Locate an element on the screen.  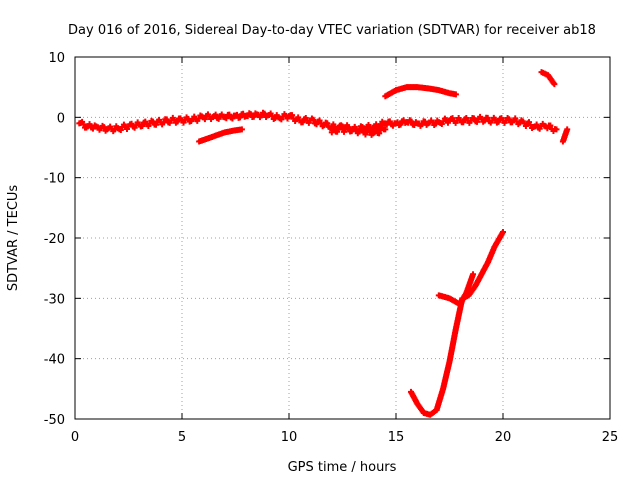
x-tick-label: 25 is located at coordinates (610, 437).